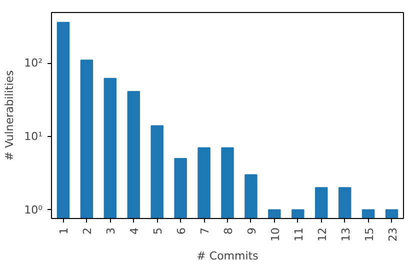 The image size is (415, 265). I want to click on x-tick-label: 13, so click(345, 234).